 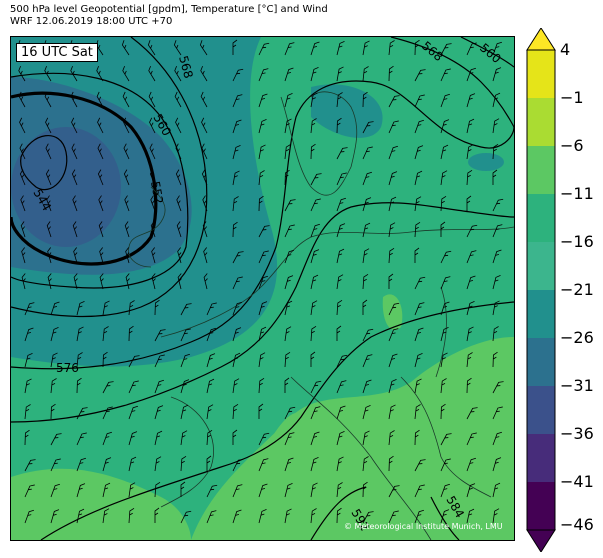 I want to click on colorbar-tick-label: 4, so click(x=565, y=49).